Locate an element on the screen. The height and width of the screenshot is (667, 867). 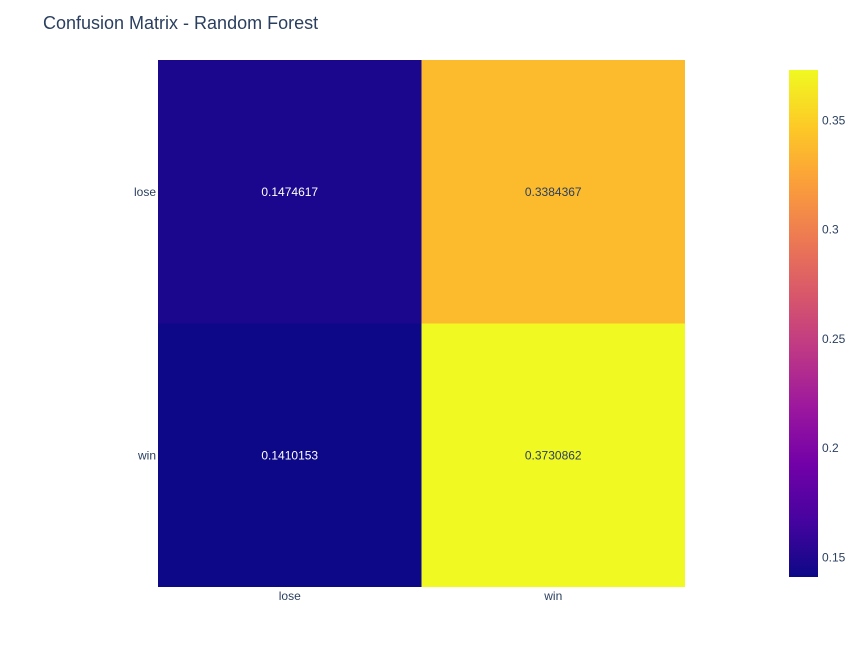
x-tick-label: lose is located at coordinates (290, 596).